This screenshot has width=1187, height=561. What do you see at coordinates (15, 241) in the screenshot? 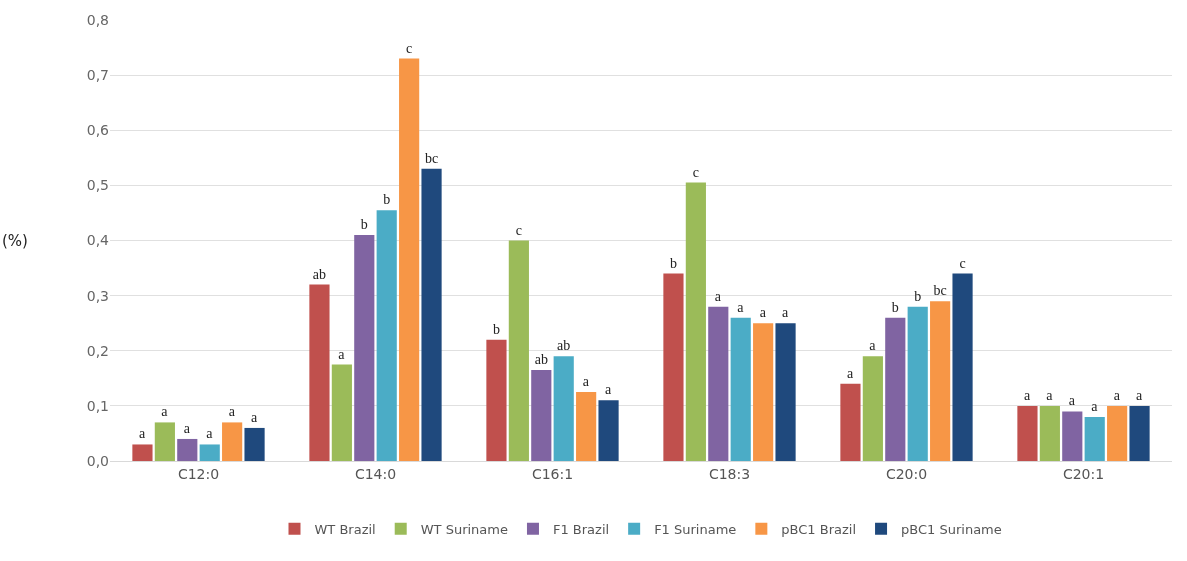
I see `y-axis-title: (%)` at bounding box center [15, 241].